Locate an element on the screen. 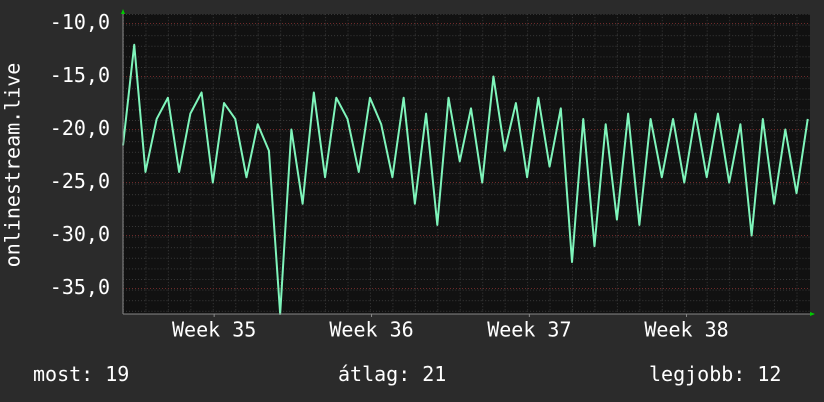 This screenshot has height=402, width=824. stat-label: most: is located at coordinates (63, 374).